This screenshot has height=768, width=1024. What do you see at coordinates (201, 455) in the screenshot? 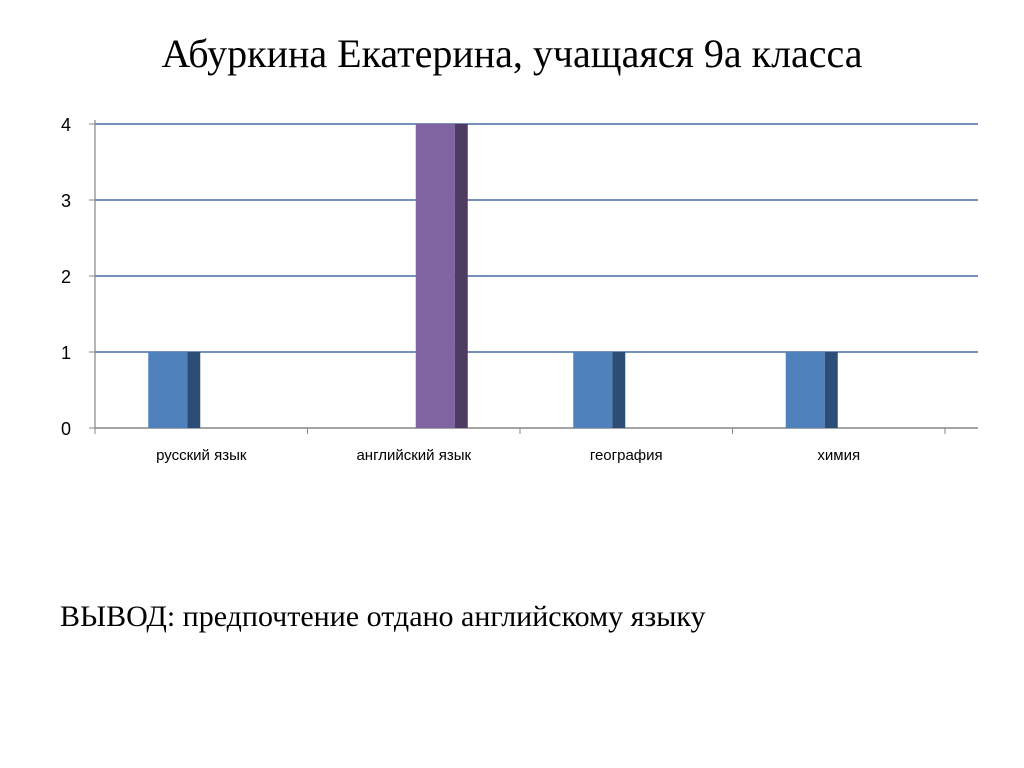
I see `x-tick-label: русский язык` at bounding box center [201, 455].